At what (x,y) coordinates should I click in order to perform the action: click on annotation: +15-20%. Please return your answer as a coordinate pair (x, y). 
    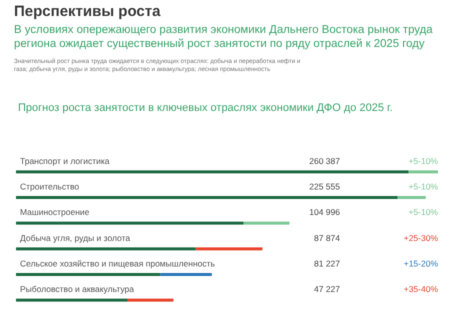
    Looking at the image, I should click on (421, 263).